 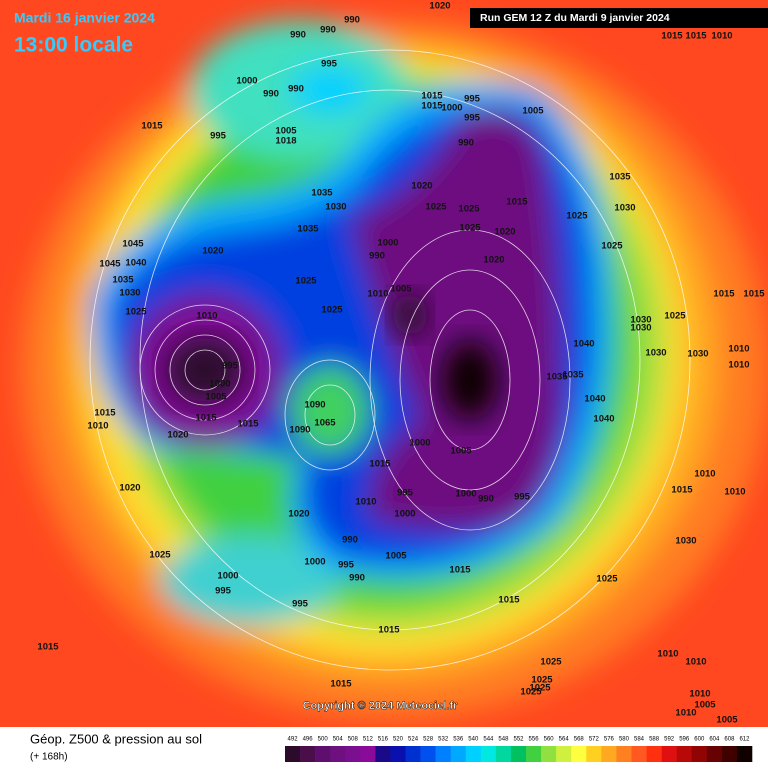 What do you see at coordinates (669, 740) in the screenshot?
I see `scale-label: 592` at bounding box center [669, 740].